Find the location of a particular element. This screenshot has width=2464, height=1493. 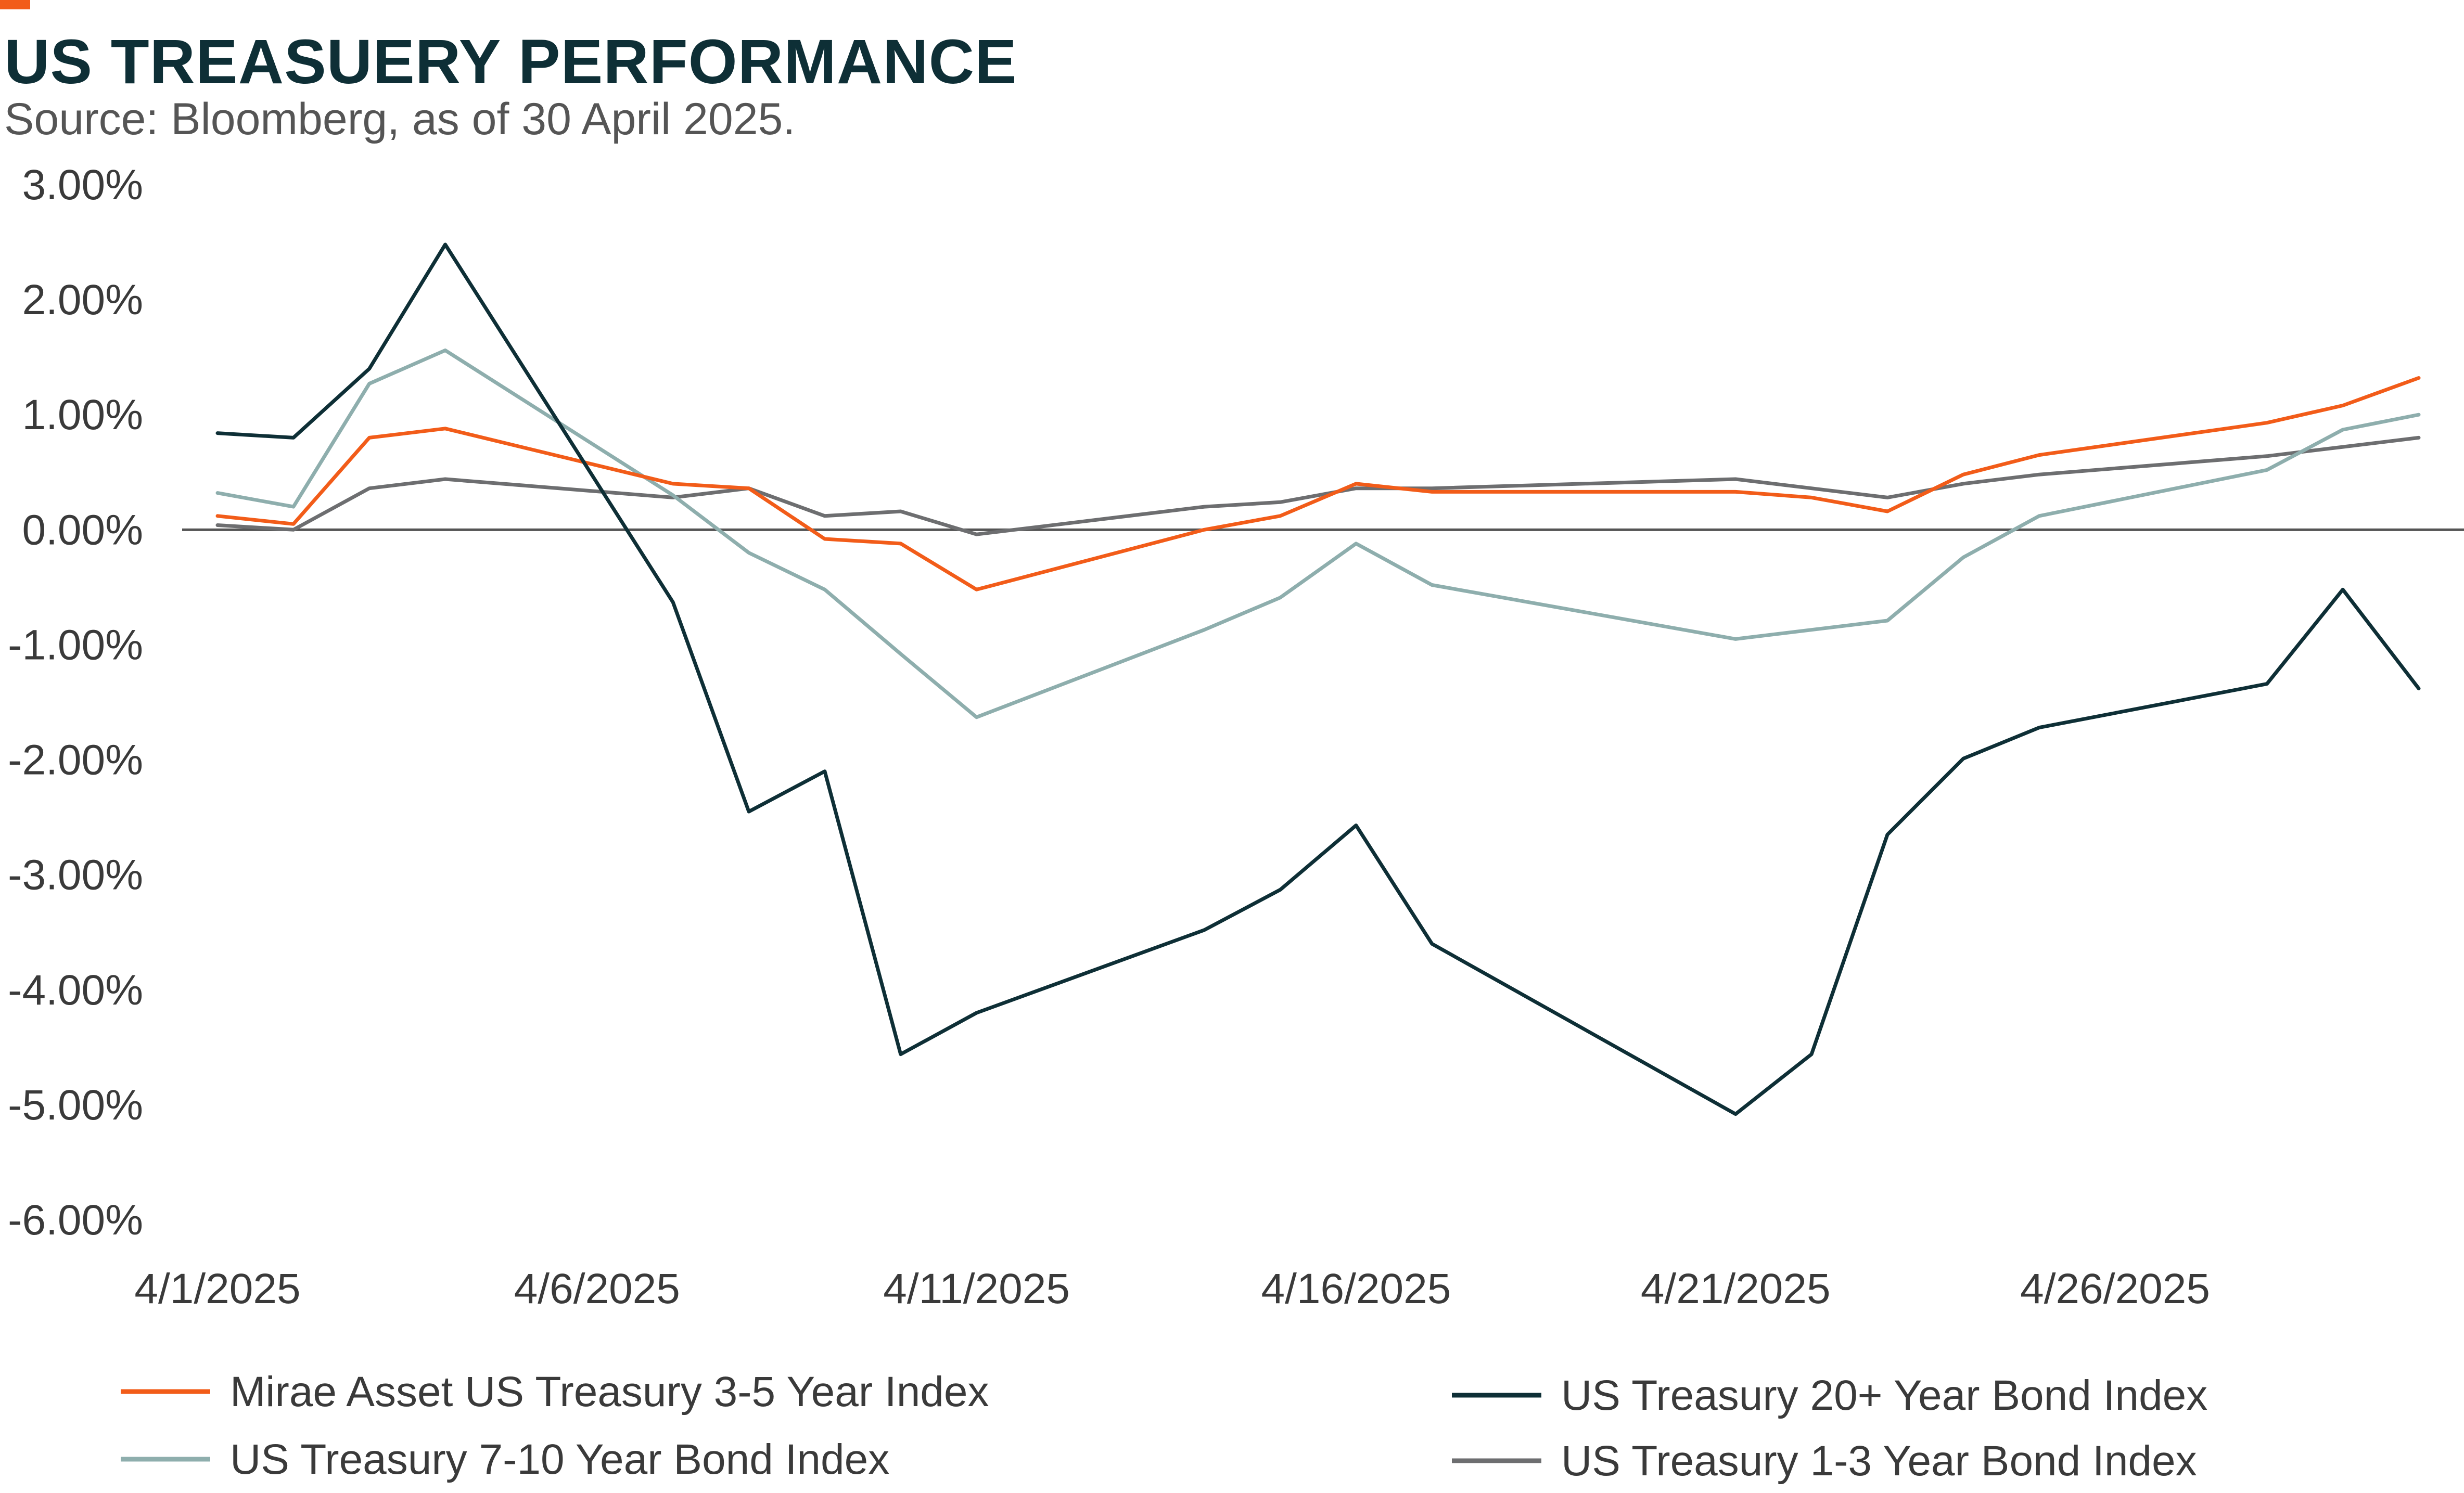

x-tick-label: 4/6/2025 is located at coordinates (597, 1289).